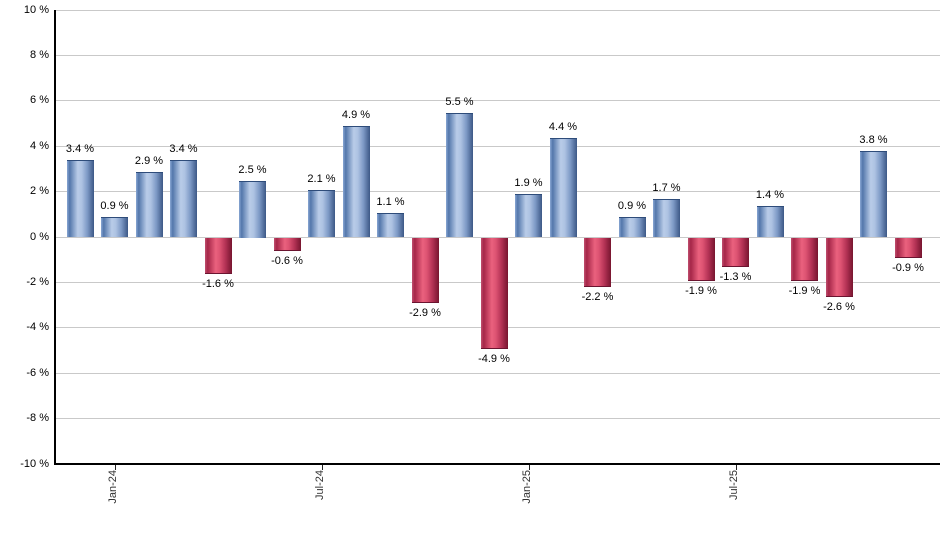 This screenshot has height=550, width=940. What do you see at coordinates (770, 194) in the screenshot?
I see `bar-value-label: 1.4 %` at bounding box center [770, 194].